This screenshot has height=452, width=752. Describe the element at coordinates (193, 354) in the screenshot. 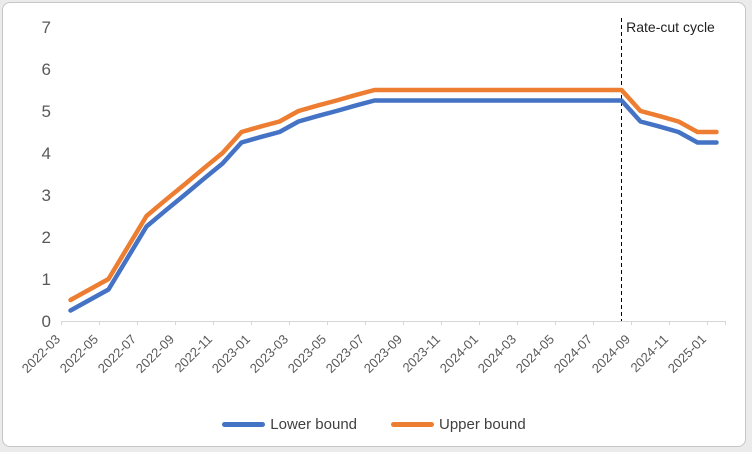

I see `x-tick-label: 2022-11` at that location.